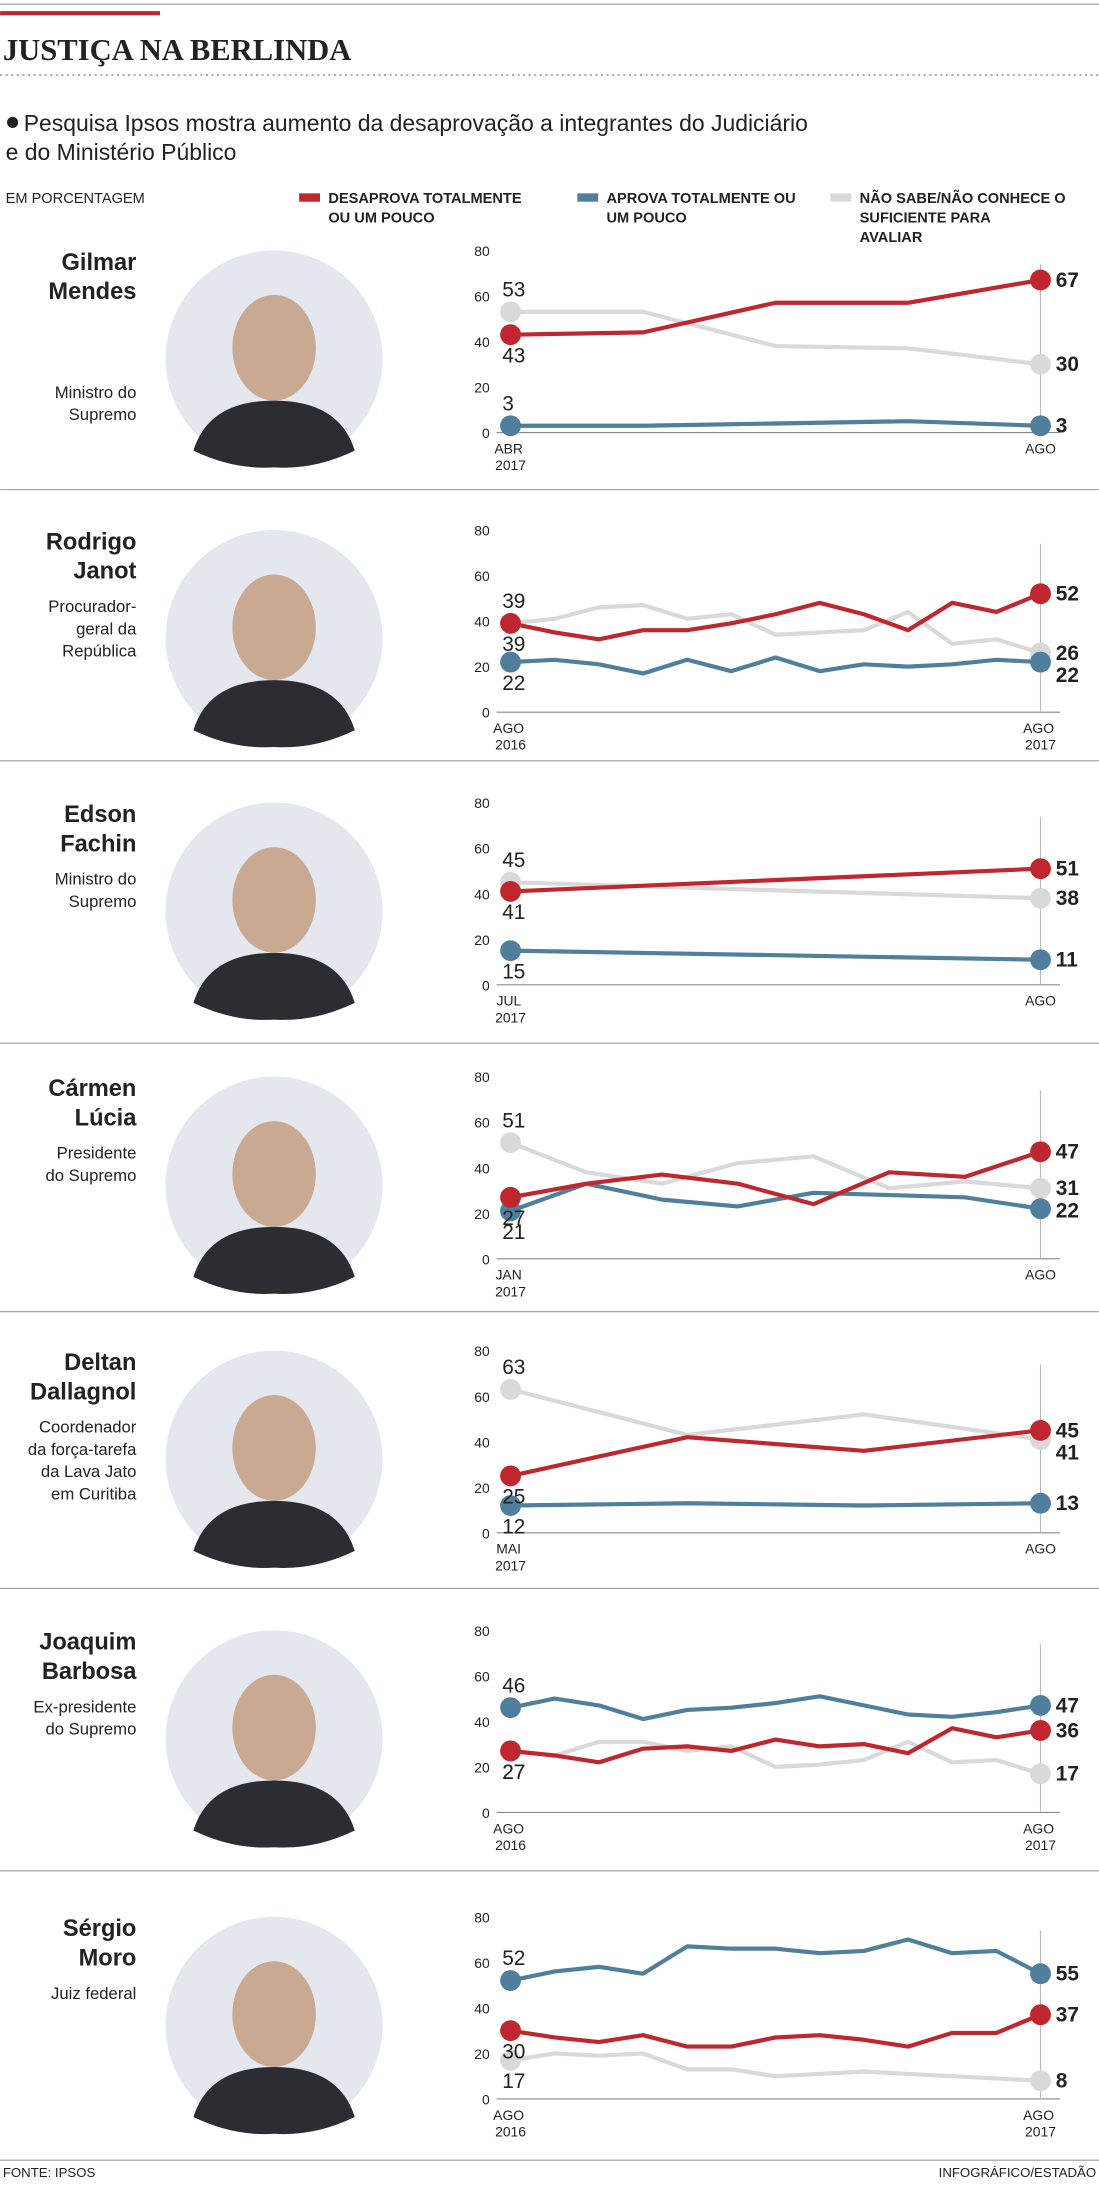 The width and height of the screenshot is (1099, 2188). I want to click on person-role-line: do Supremo, so click(90, 1729).